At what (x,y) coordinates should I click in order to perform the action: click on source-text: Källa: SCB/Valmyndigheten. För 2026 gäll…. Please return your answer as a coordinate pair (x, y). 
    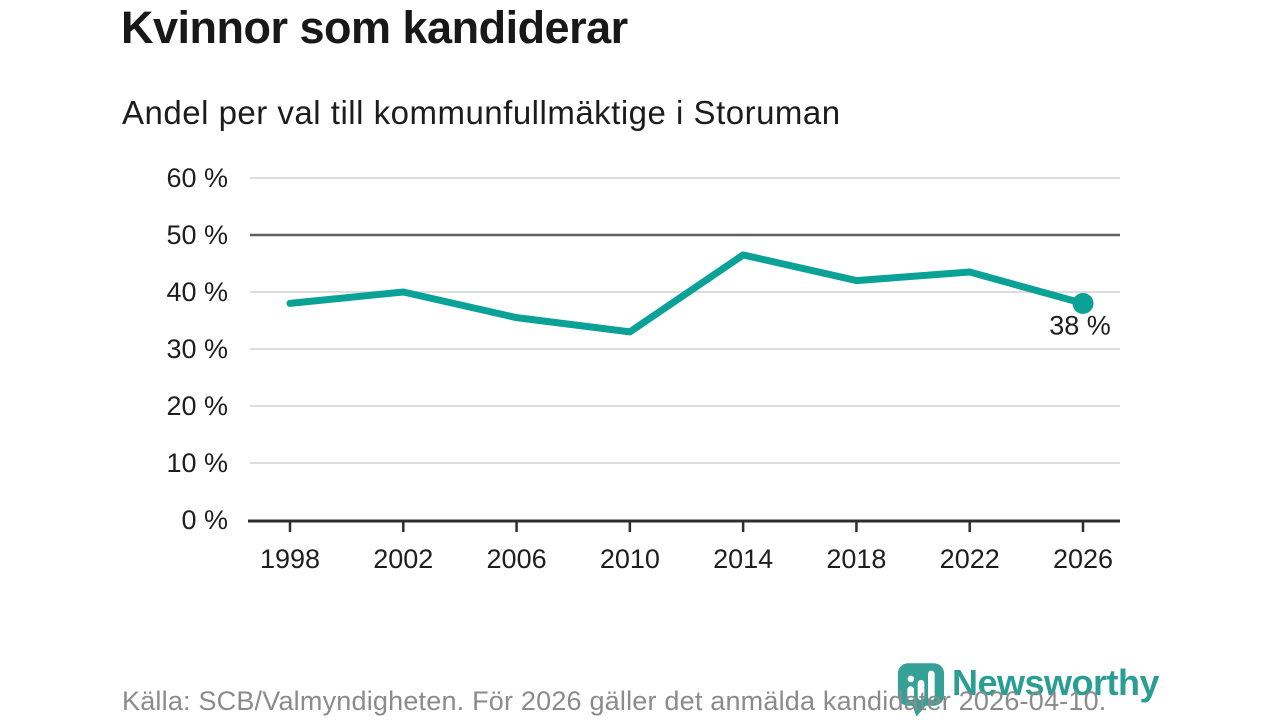
    Looking at the image, I should click on (614, 701).